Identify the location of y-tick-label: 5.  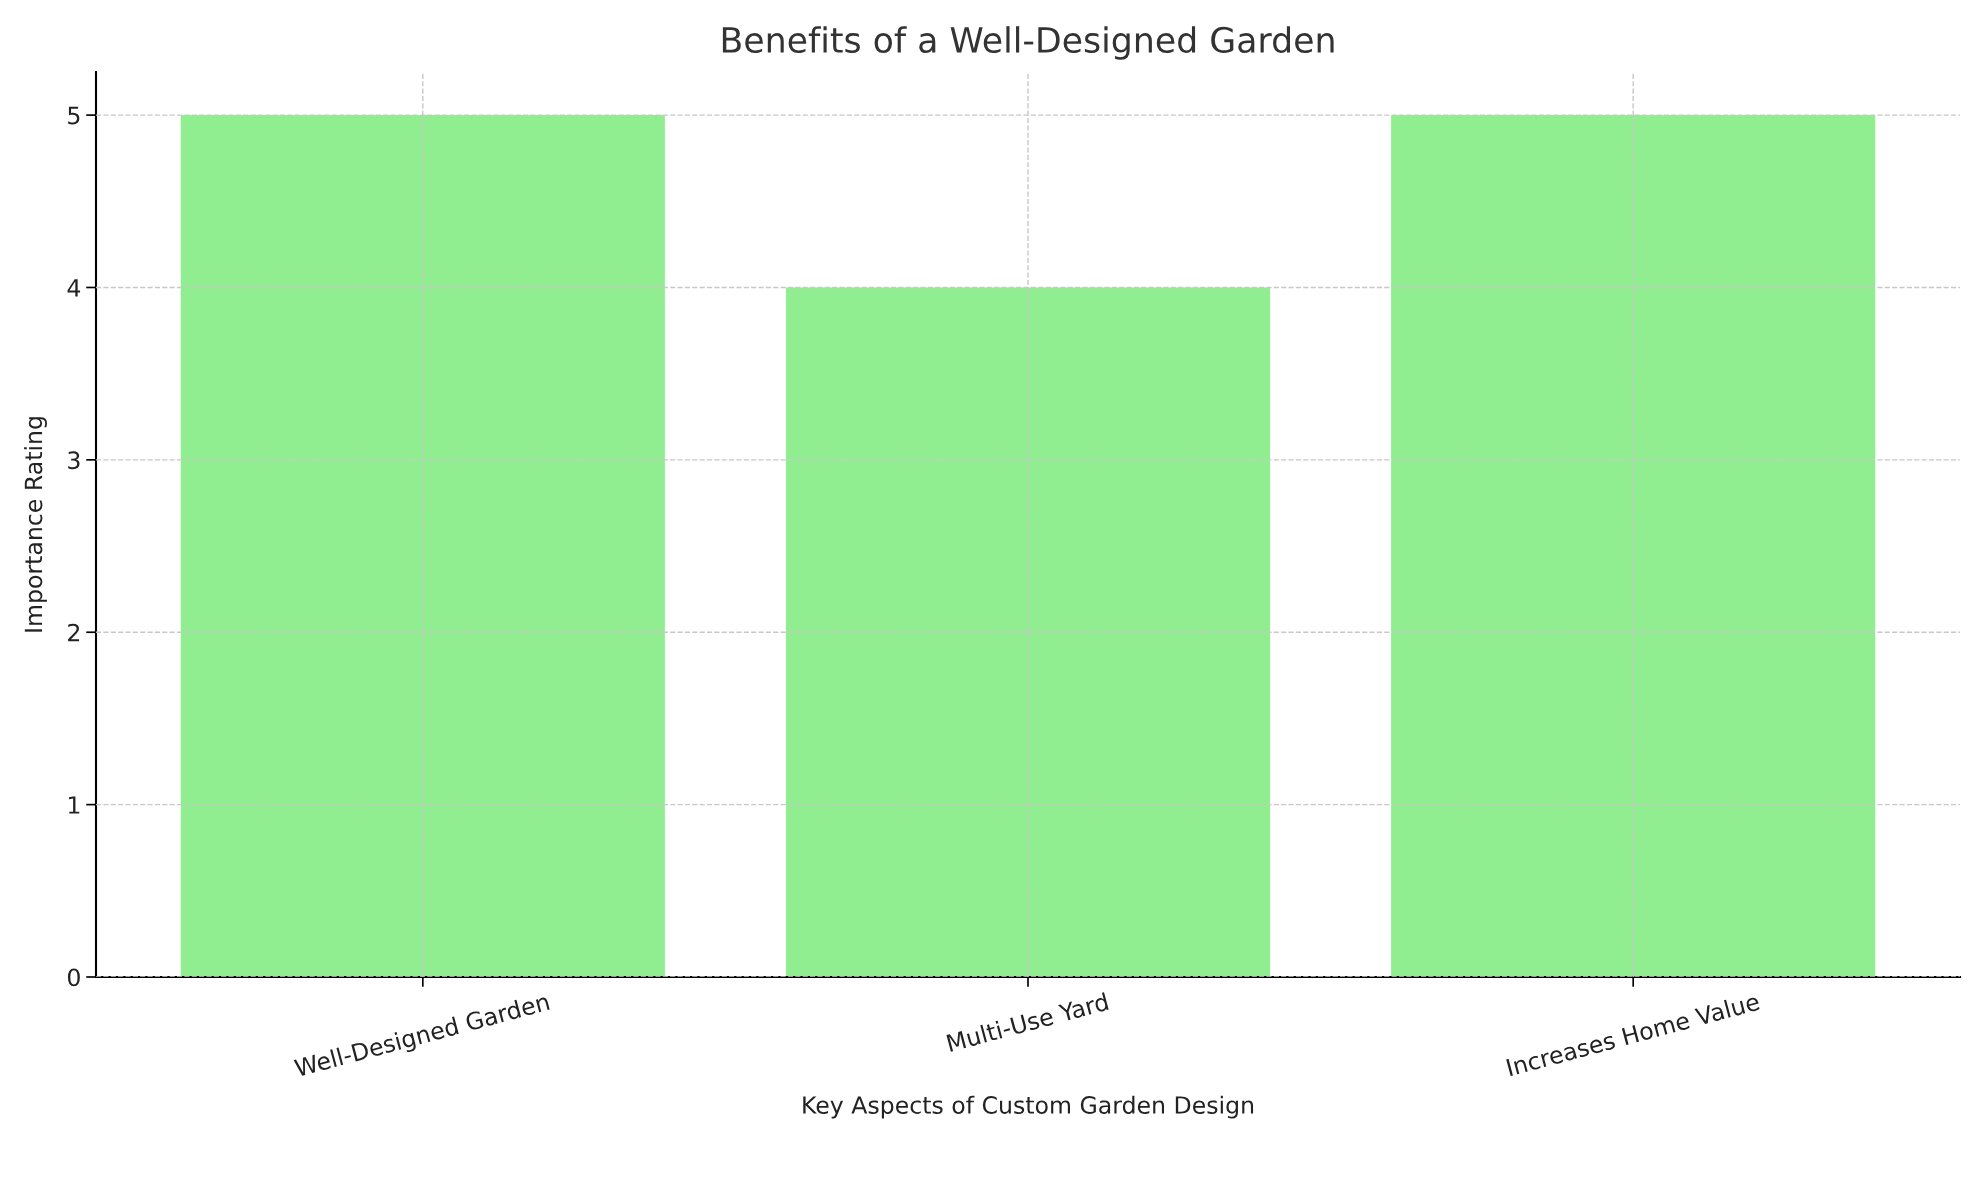
(74, 115).